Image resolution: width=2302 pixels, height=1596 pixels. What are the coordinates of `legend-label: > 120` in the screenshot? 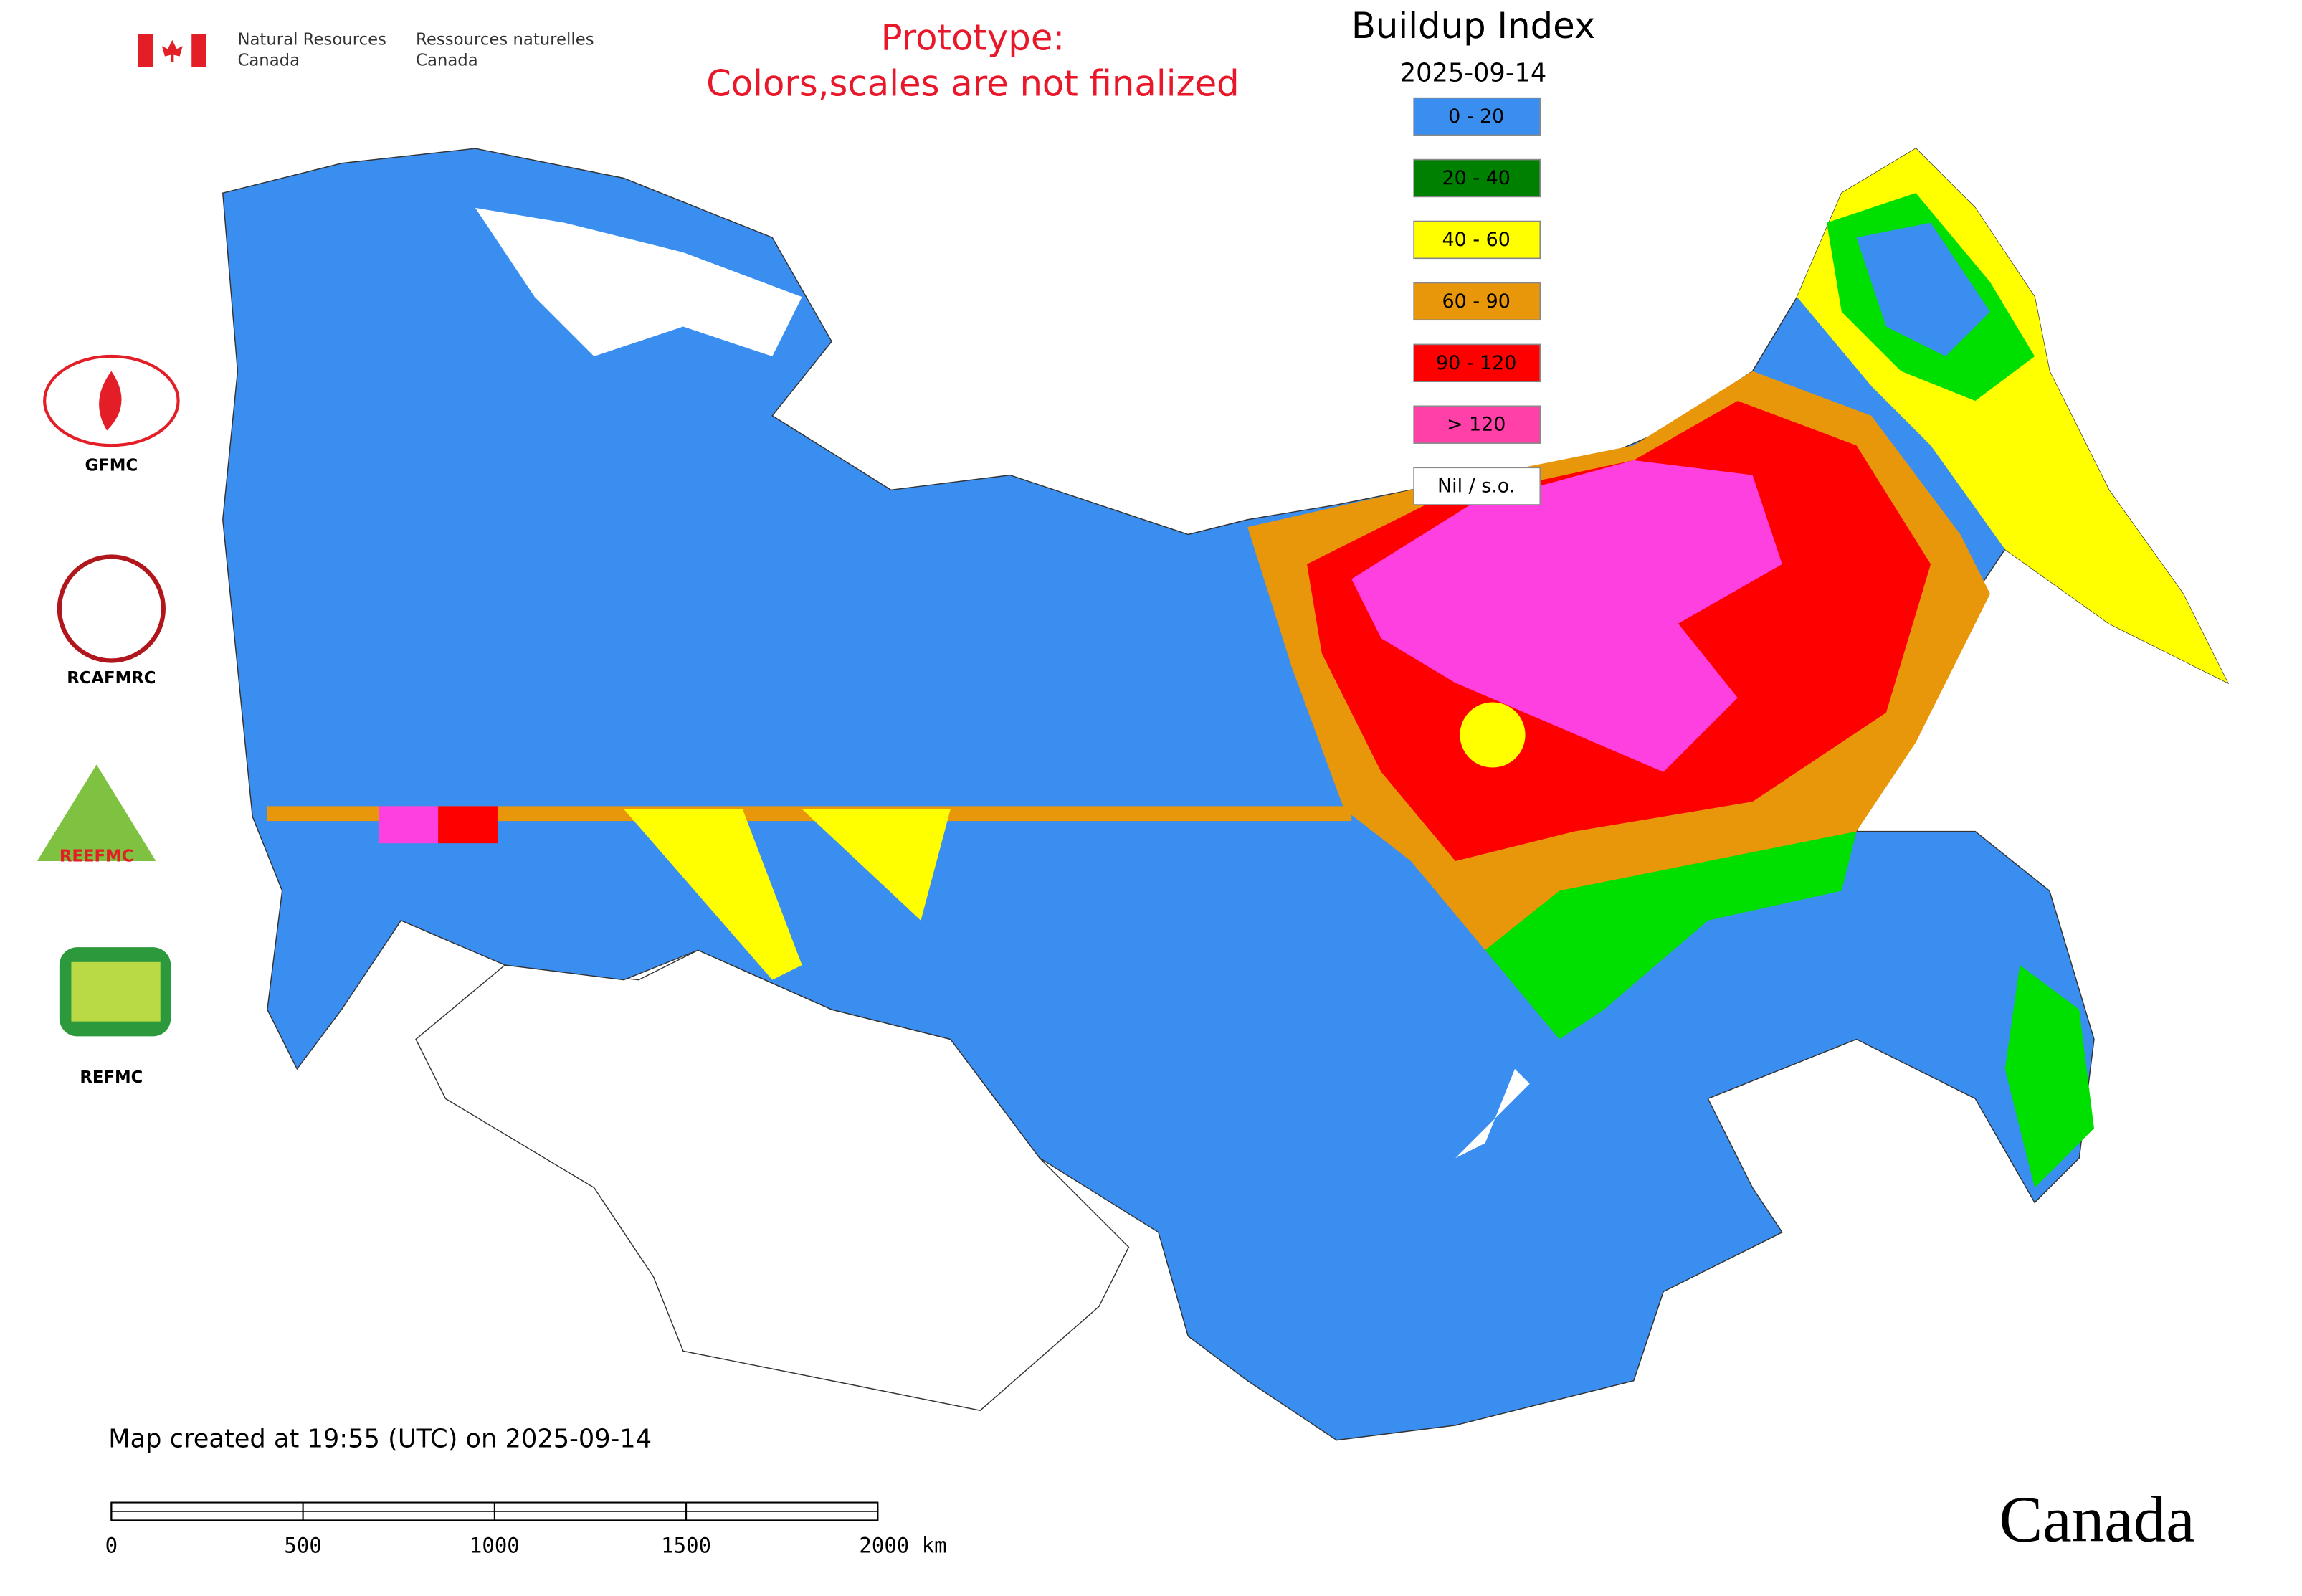 It's located at (1477, 425).